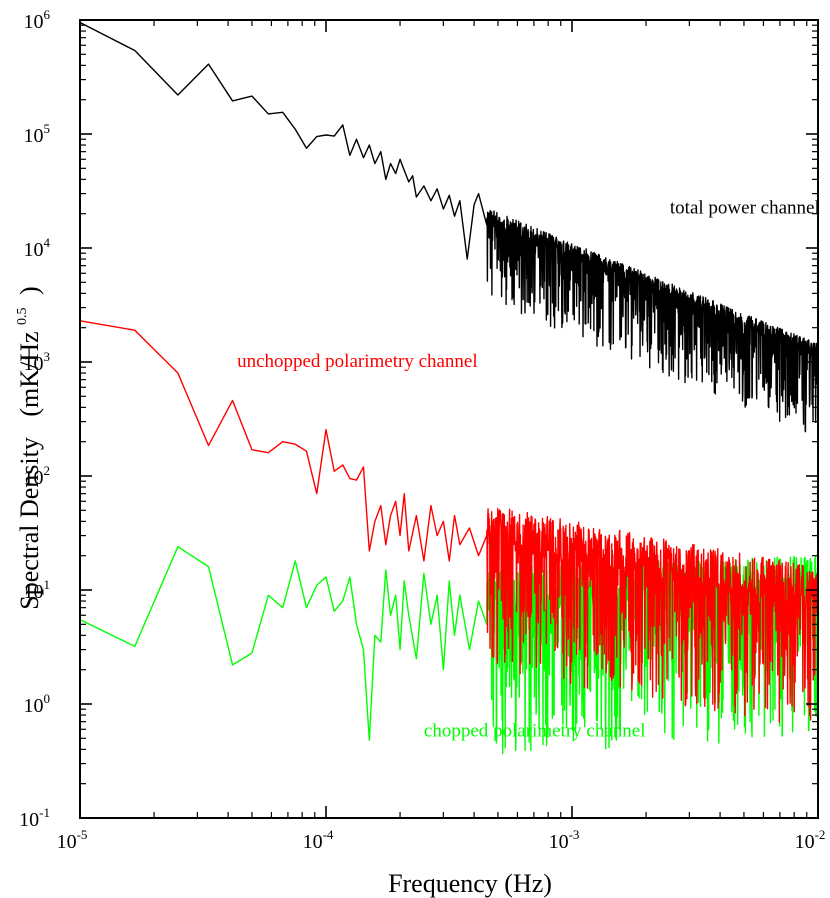 This screenshot has height=898, width=830. I want to click on x-tick-label: 10⁻³, so click(564, 840).